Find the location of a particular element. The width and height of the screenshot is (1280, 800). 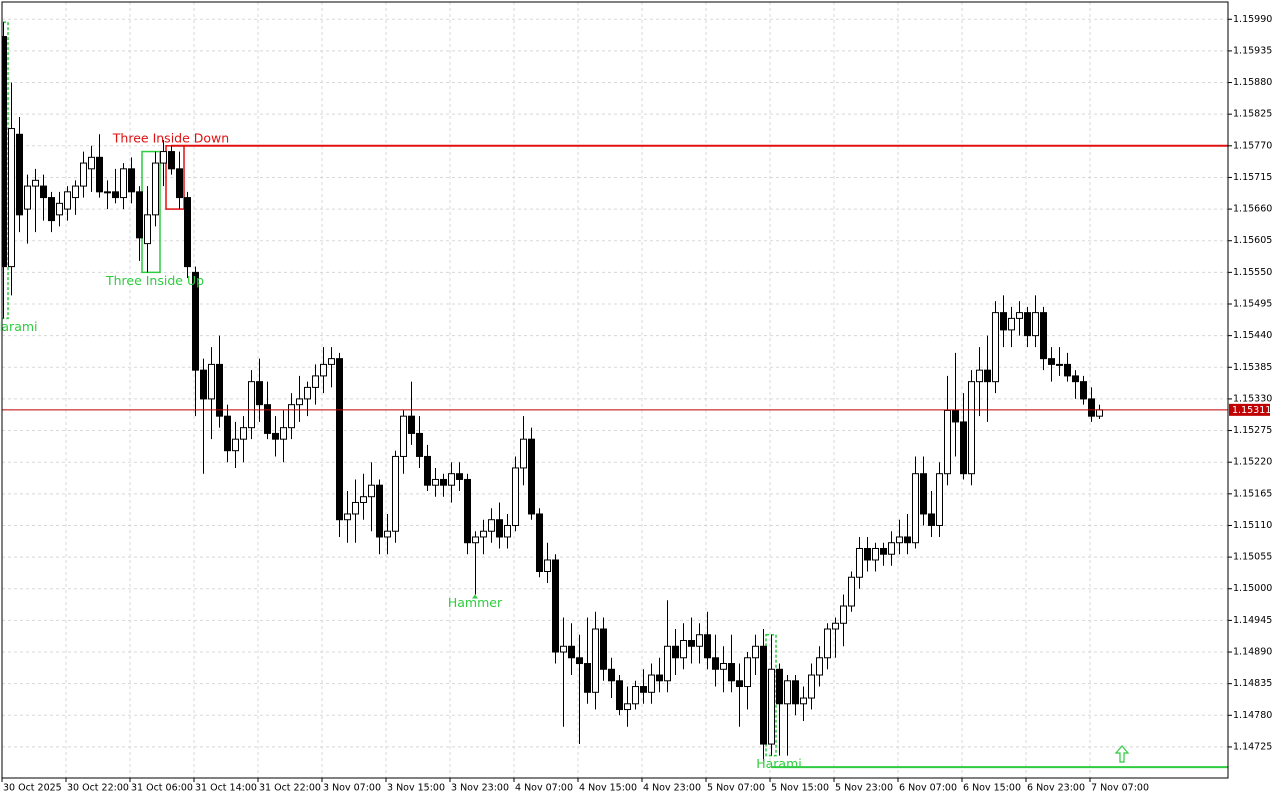

x-tick-label: 31 Oct 22:00 is located at coordinates (290, 788).